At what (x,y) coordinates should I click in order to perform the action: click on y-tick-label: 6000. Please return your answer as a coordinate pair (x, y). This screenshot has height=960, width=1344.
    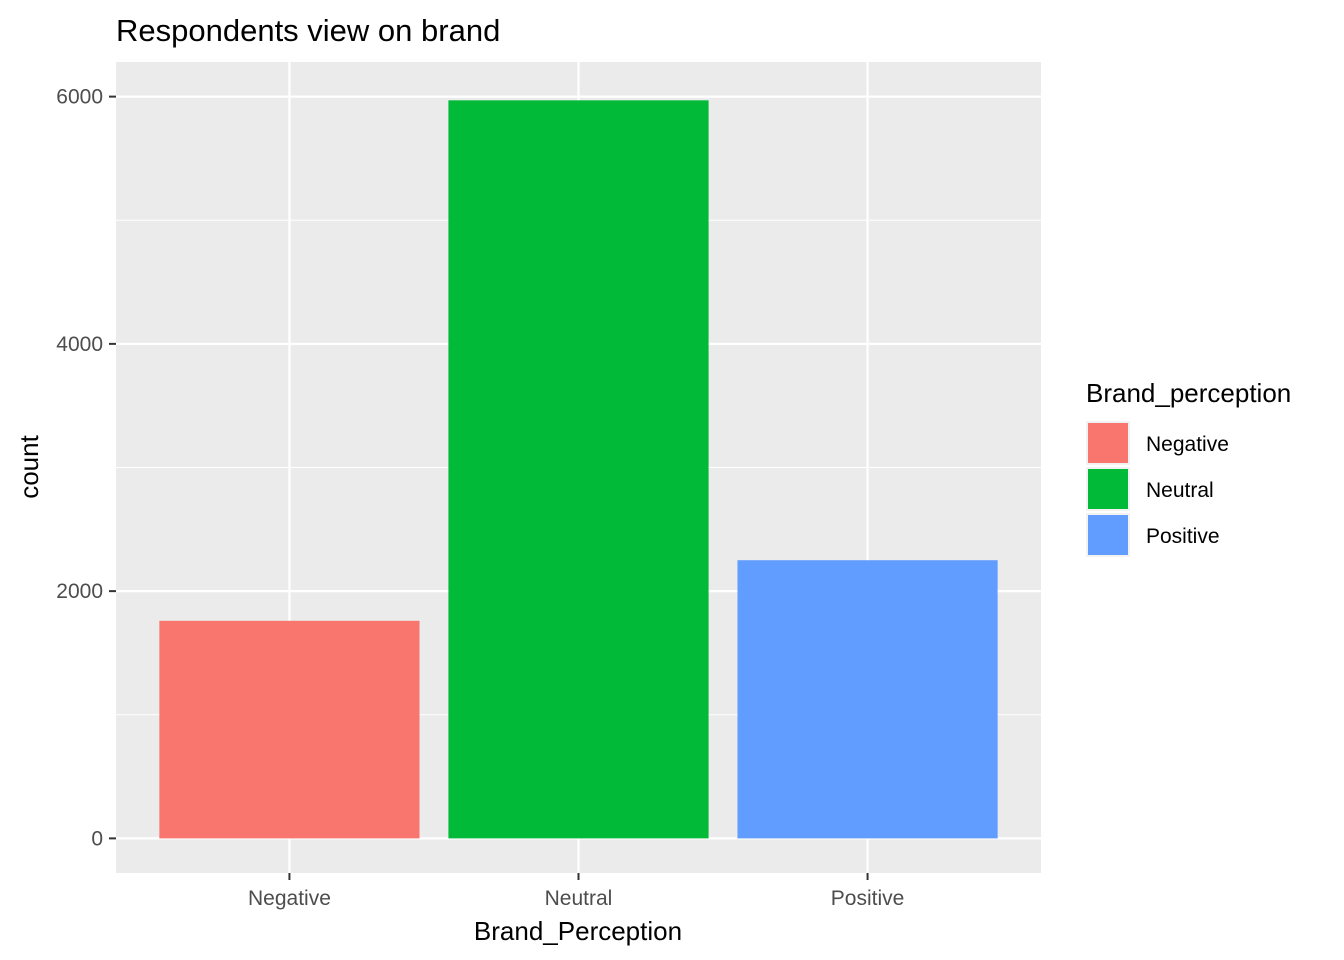
    Looking at the image, I should click on (79, 97).